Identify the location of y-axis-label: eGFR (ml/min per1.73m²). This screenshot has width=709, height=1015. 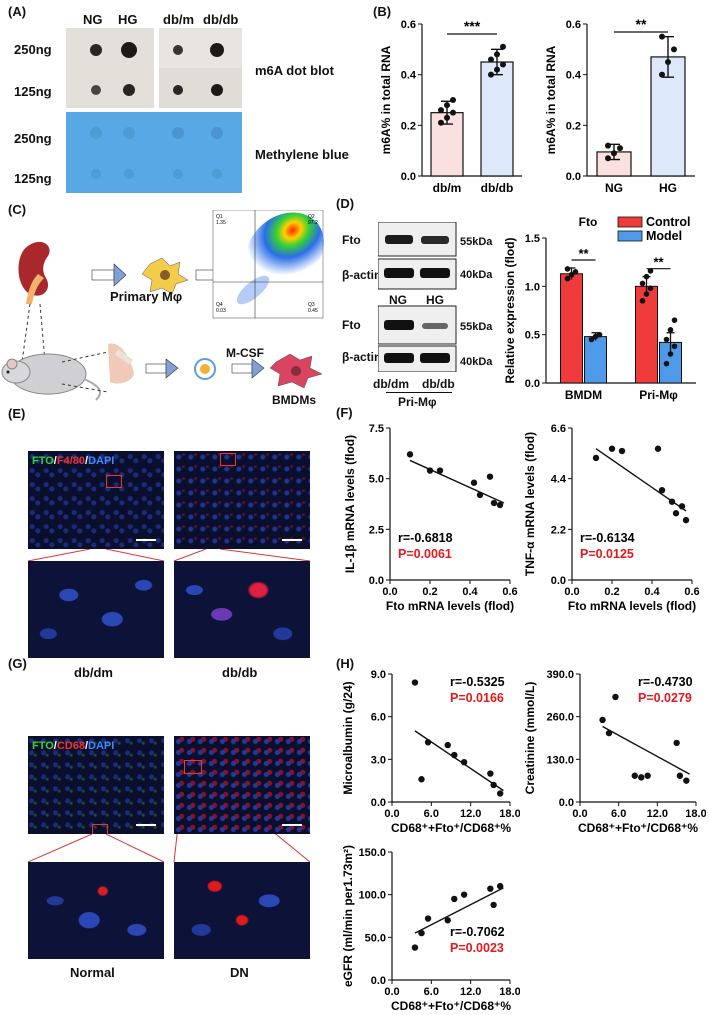
(348, 916).